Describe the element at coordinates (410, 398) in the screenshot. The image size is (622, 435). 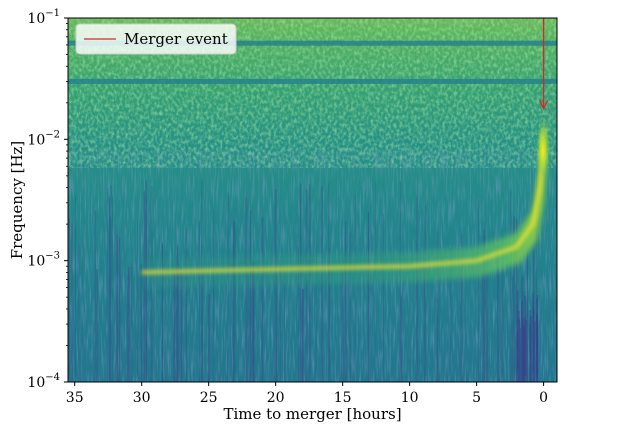
I see `x-tick-label: 10` at that location.